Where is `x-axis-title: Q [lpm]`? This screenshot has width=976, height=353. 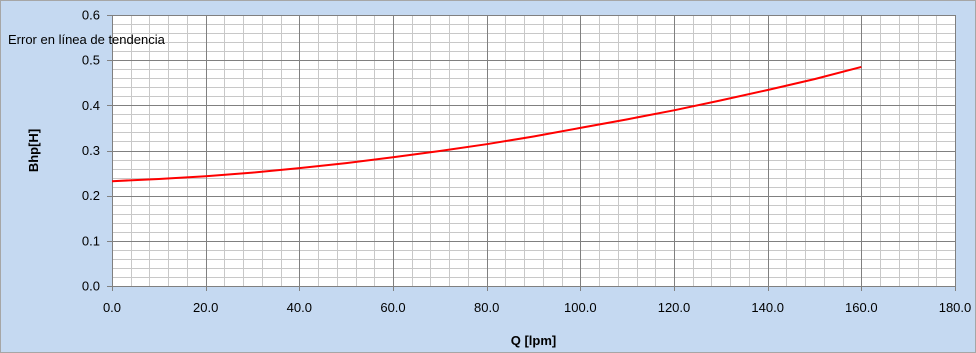
x-axis-title: Q [lpm] is located at coordinates (534, 340).